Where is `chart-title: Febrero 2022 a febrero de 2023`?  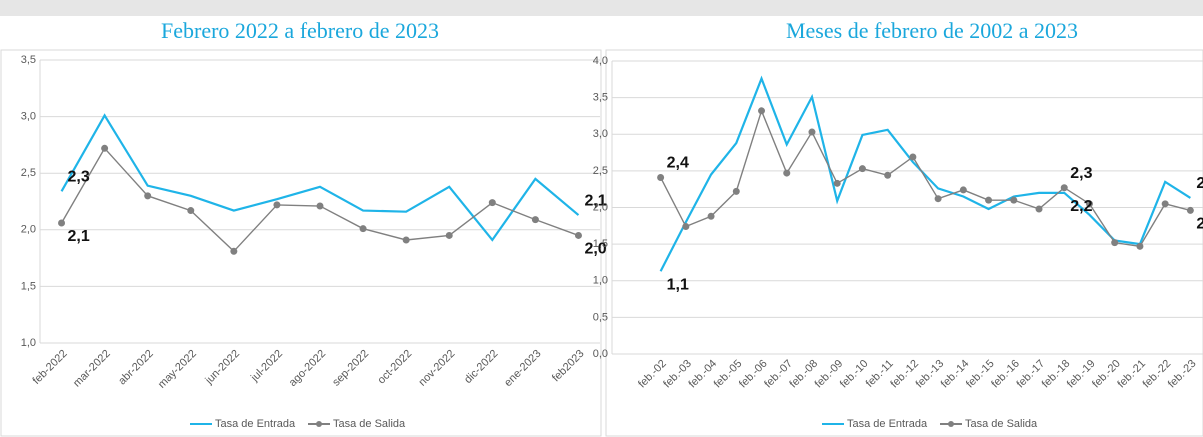 chart-title: Febrero 2022 a febrero de 2023 is located at coordinates (300, 30).